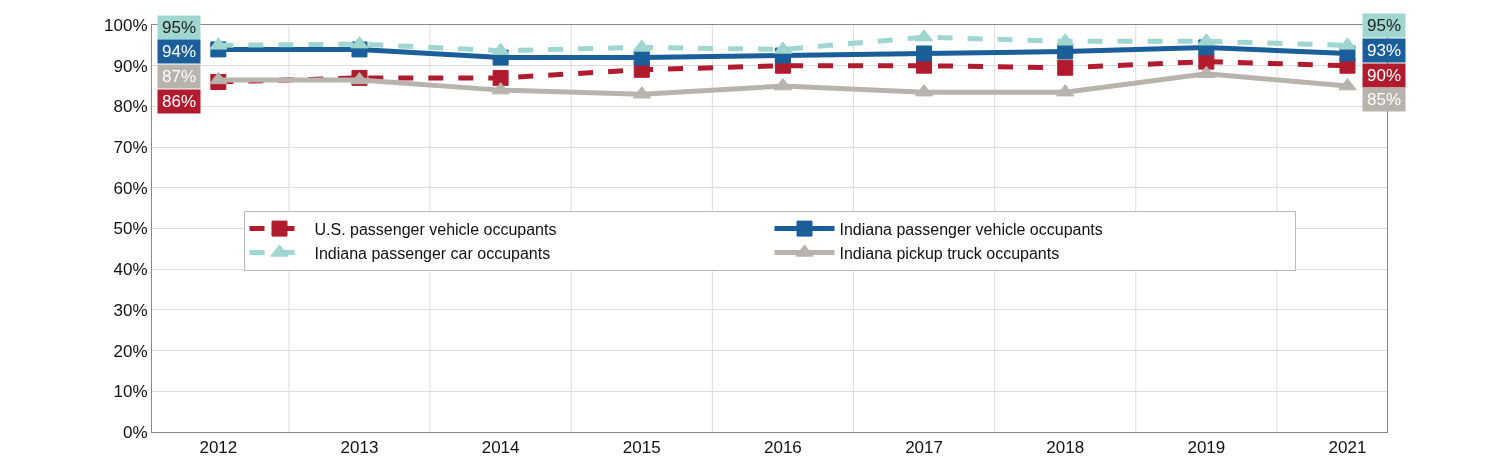  I want to click on y-tick-label: 0%, so click(135, 432).